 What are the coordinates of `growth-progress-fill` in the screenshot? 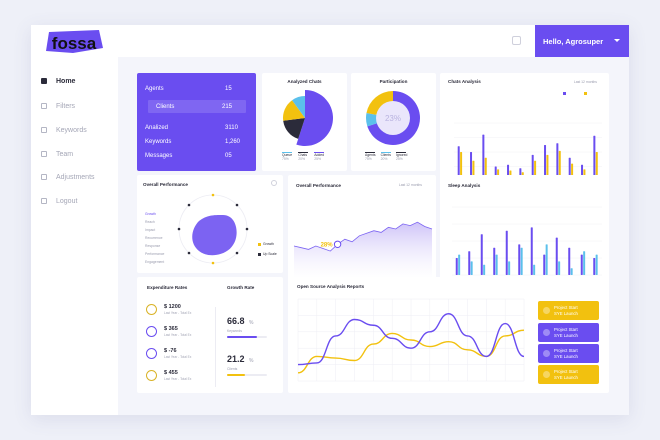 It's located at (236, 375).